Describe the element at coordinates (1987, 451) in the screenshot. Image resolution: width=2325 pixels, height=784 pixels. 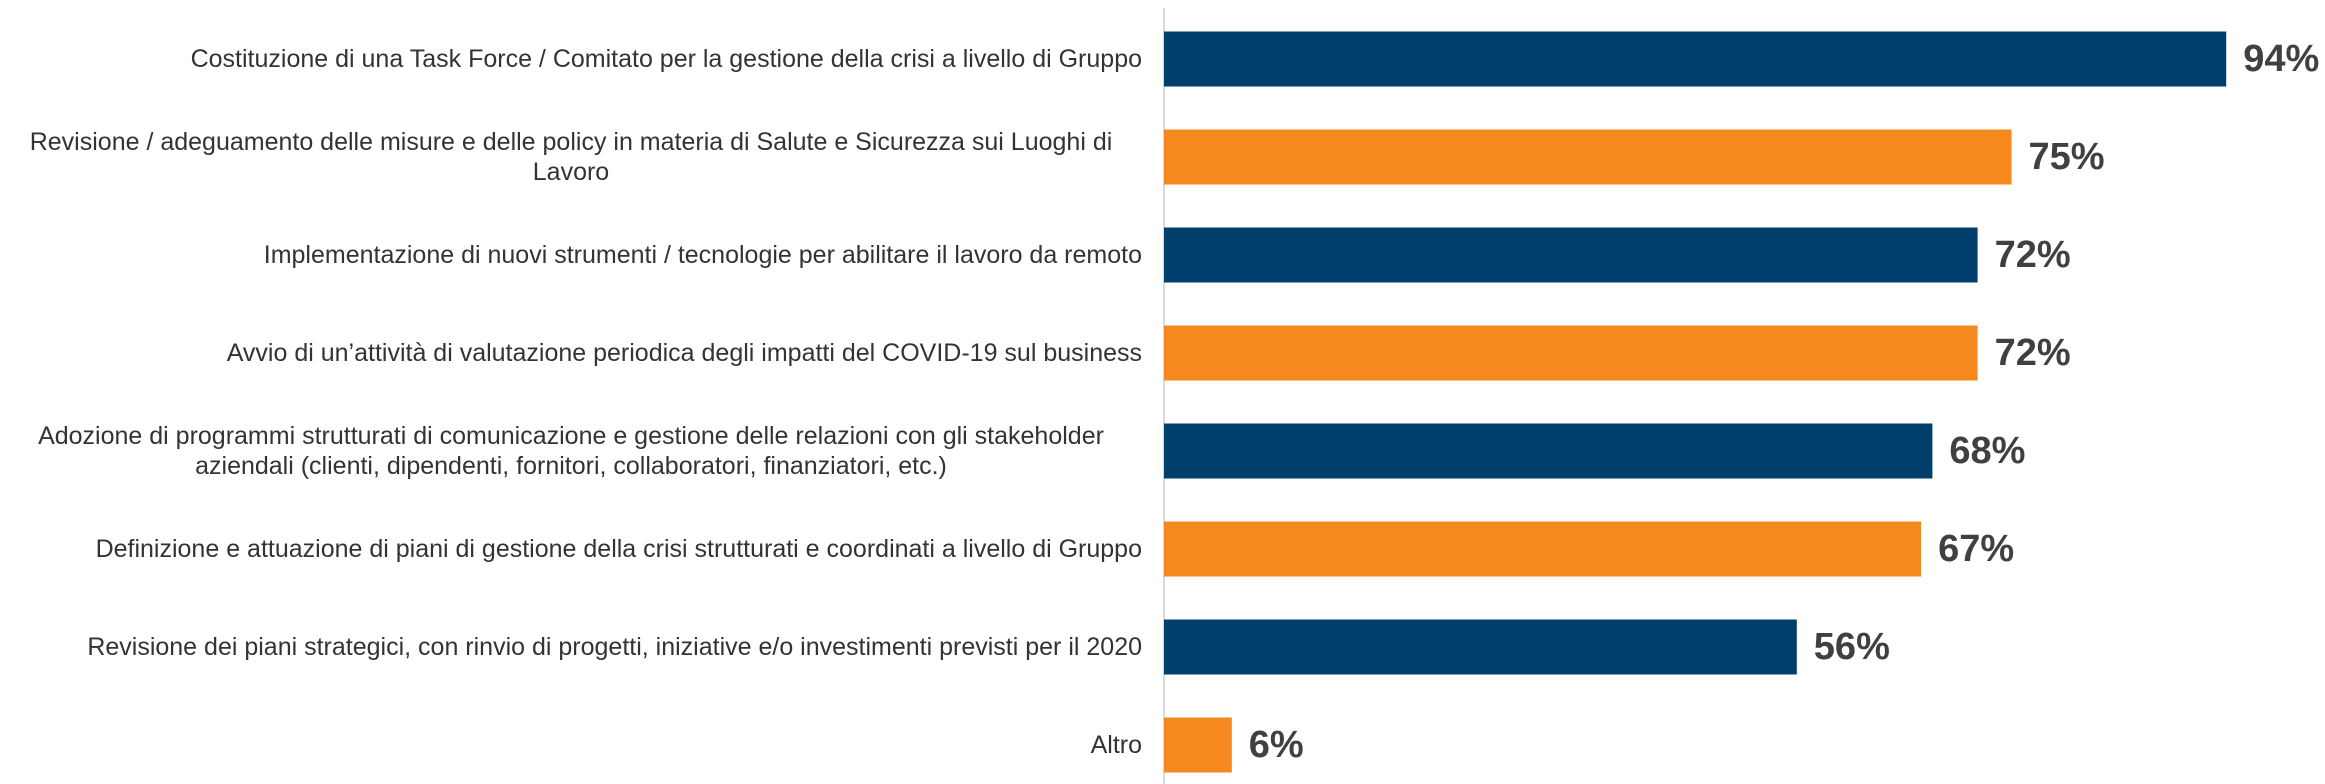
I see `value-label: 68%` at that location.